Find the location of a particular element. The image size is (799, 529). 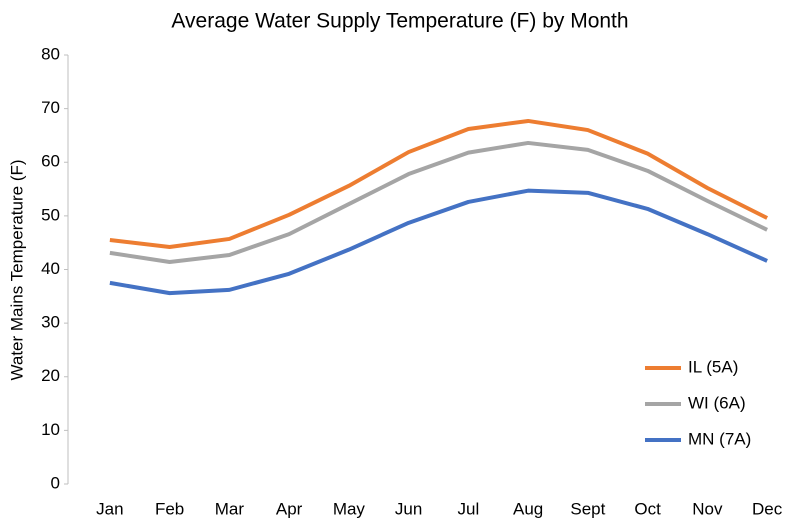

legend-label: WI (6A) is located at coordinates (717, 402).